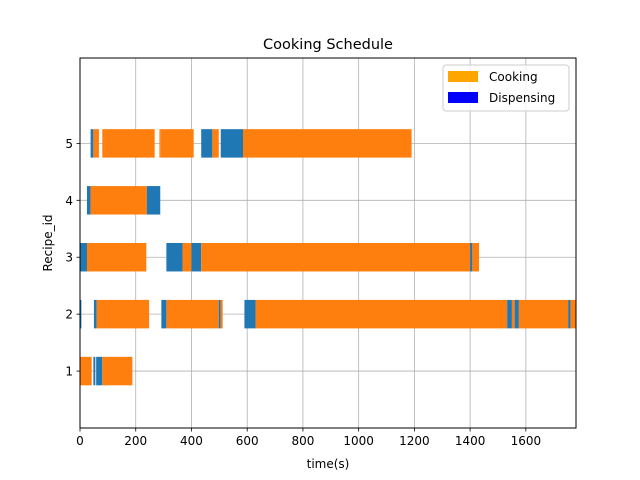 The image size is (640, 480). What do you see at coordinates (80, 441) in the screenshot?
I see `x-tick-label: 0` at bounding box center [80, 441].